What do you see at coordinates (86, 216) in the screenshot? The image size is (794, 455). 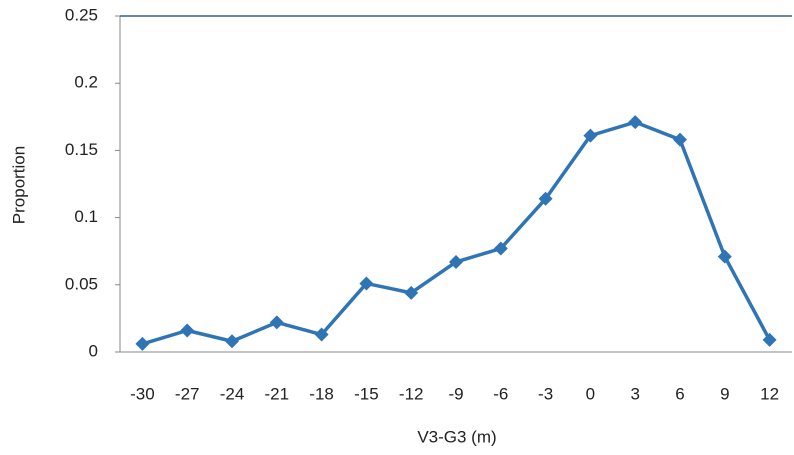 I see `y-tick-label: 0.1` at bounding box center [86, 216].